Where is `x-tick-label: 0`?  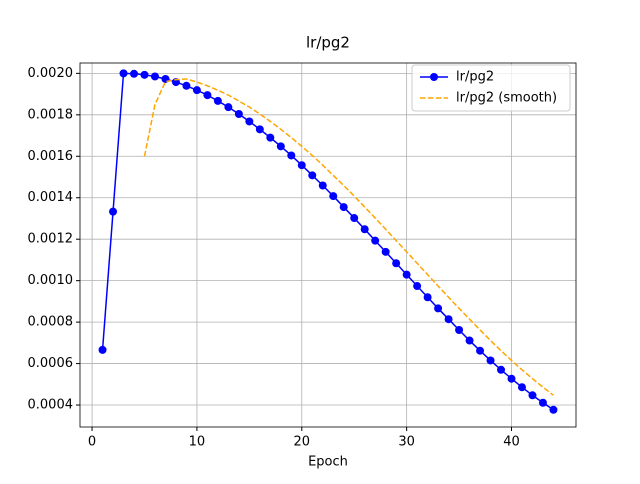 x-tick-label: 0 is located at coordinates (92, 442).